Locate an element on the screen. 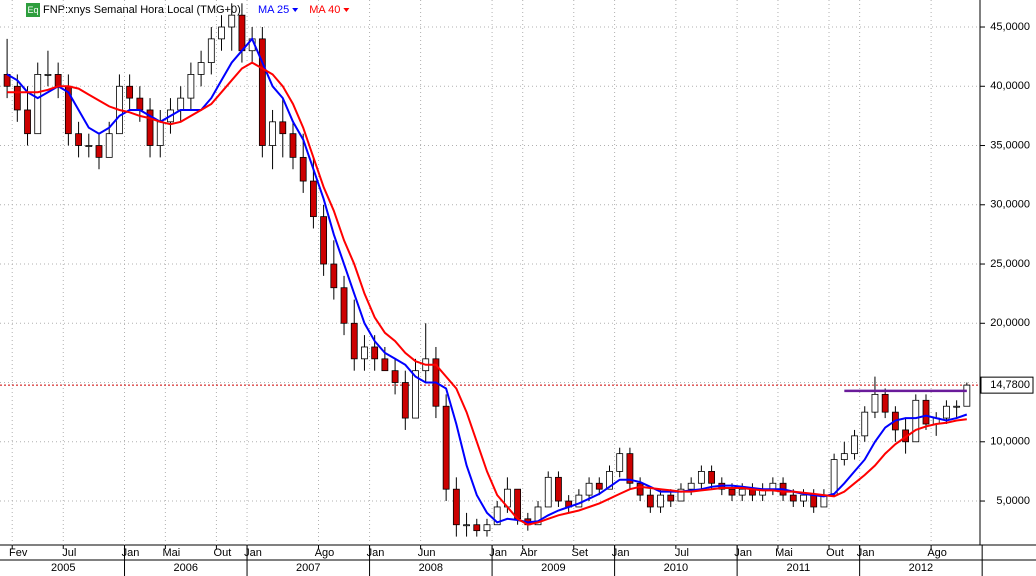 This screenshot has height=576, width=1036. y-tick-label: 5,0000 is located at coordinates (1013, 501).